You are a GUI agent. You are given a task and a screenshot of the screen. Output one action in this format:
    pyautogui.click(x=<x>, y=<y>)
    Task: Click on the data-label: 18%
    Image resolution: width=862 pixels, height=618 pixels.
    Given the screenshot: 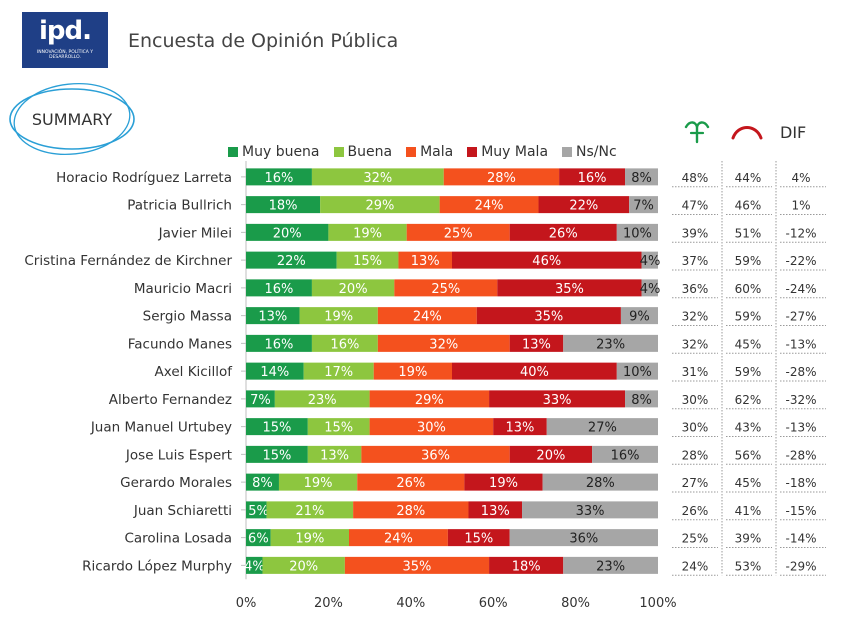 What is the action you would take?
    pyautogui.click(x=283, y=206)
    